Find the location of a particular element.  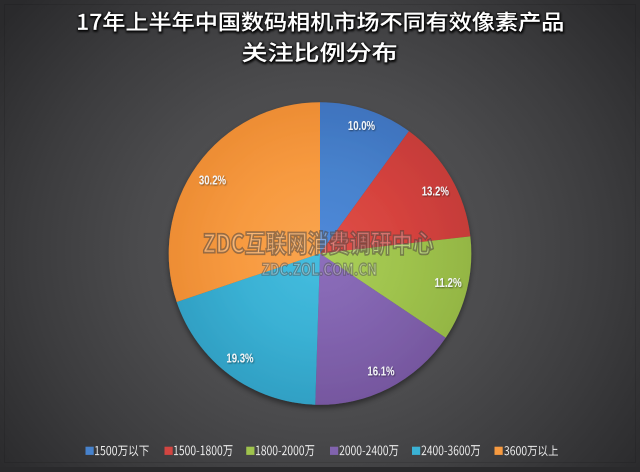

svg-text: 19.3% is located at coordinates (240, 358).